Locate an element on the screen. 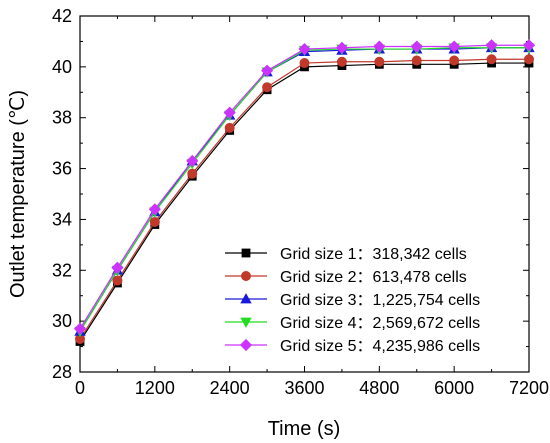  x-tick-label: 3600 is located at coordinates (304, 388).